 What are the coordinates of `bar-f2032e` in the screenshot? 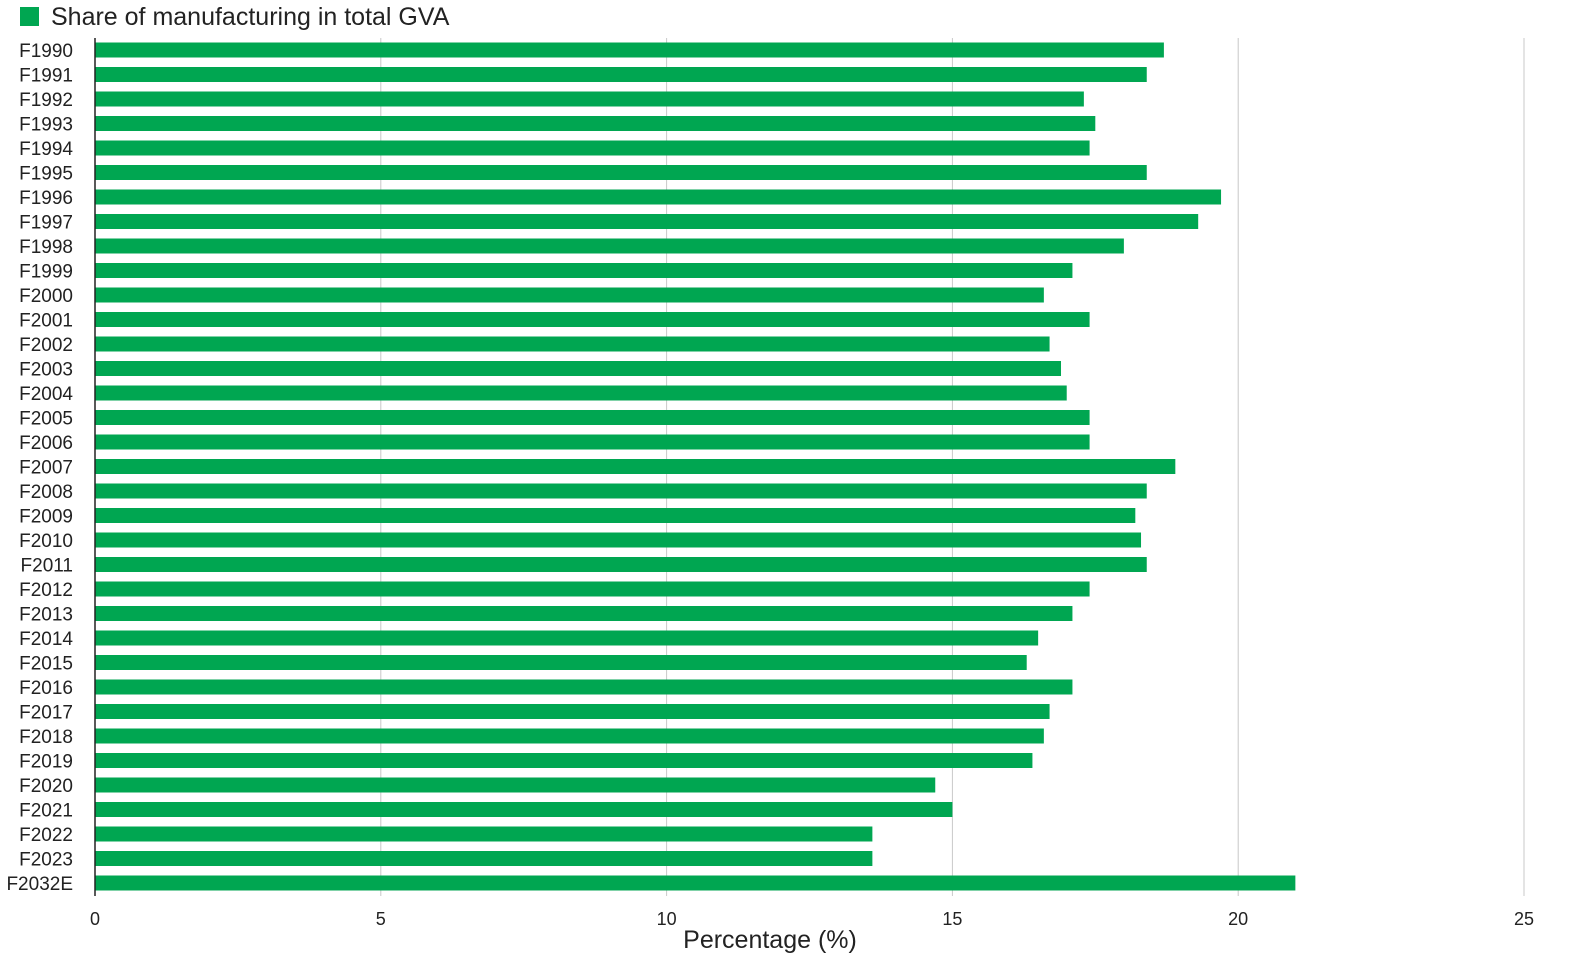 It's located at (695, 883).